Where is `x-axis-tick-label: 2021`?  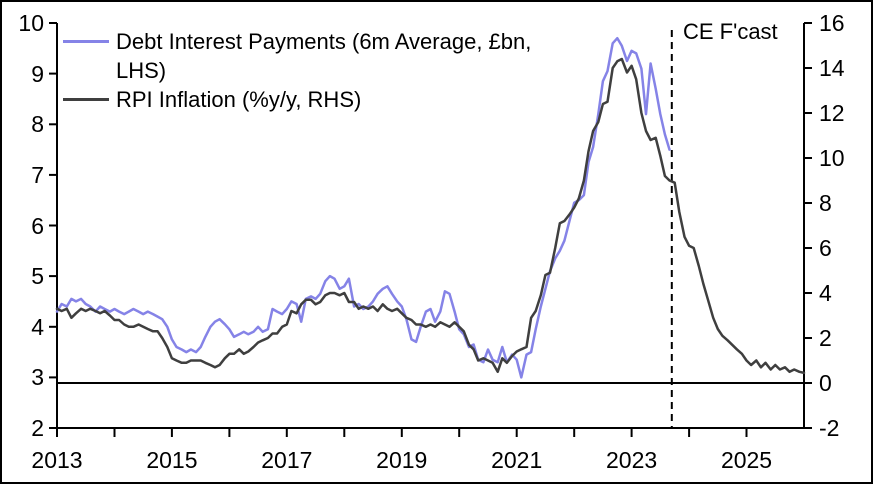 x-axis-tick-label: 2021 is located at coordinates (517, 460).